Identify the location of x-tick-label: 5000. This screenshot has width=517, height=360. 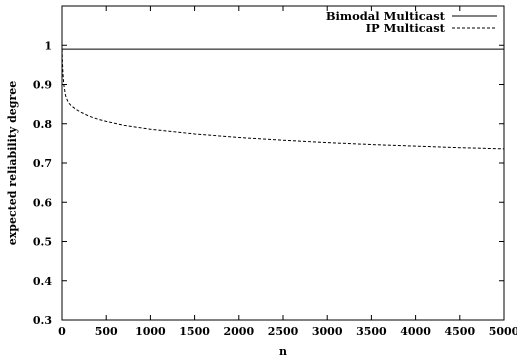
(503, 331).